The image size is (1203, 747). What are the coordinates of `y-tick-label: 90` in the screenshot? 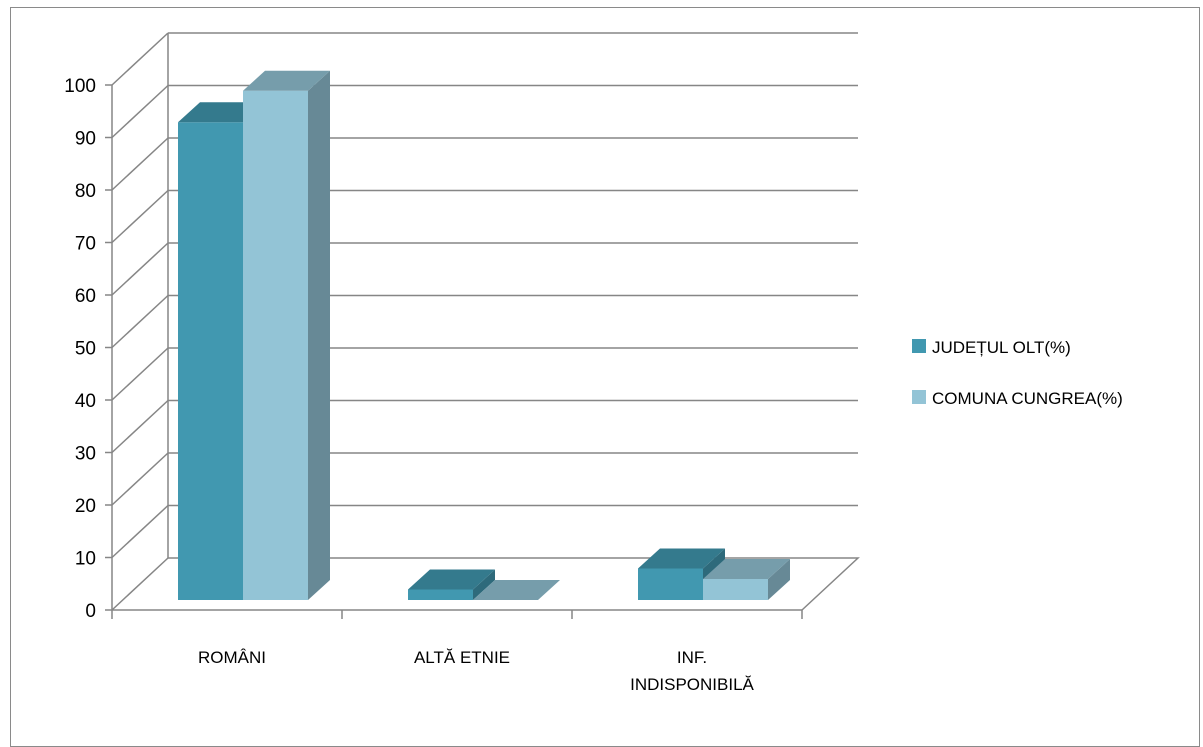 It's located at (85, 139).